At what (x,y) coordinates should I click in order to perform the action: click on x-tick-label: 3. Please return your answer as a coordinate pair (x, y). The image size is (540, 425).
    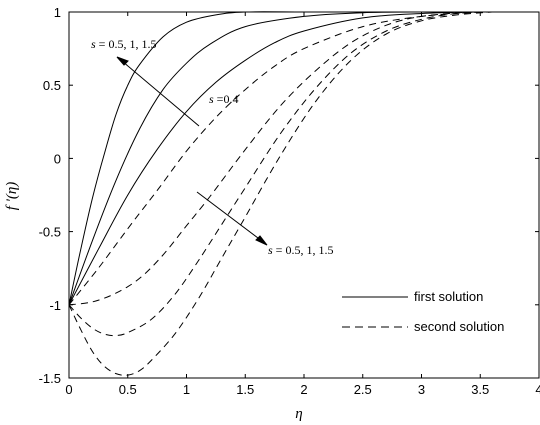
    Looking at the image, I should click on (421, 389).